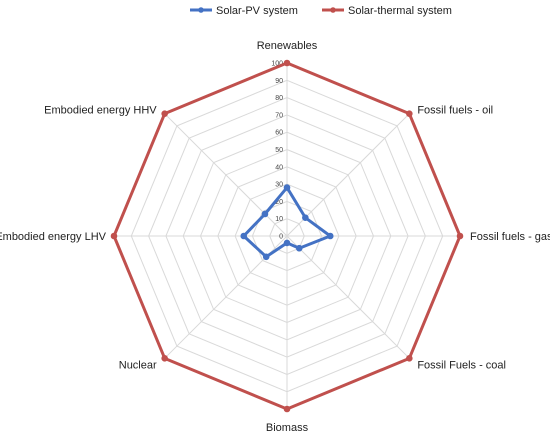 The height and width of the screenshot is (435, 550). What do you see at coordinates (279, 115) in the screenshot?
I see `tick-label: 70` at bounding box center [279, 115].